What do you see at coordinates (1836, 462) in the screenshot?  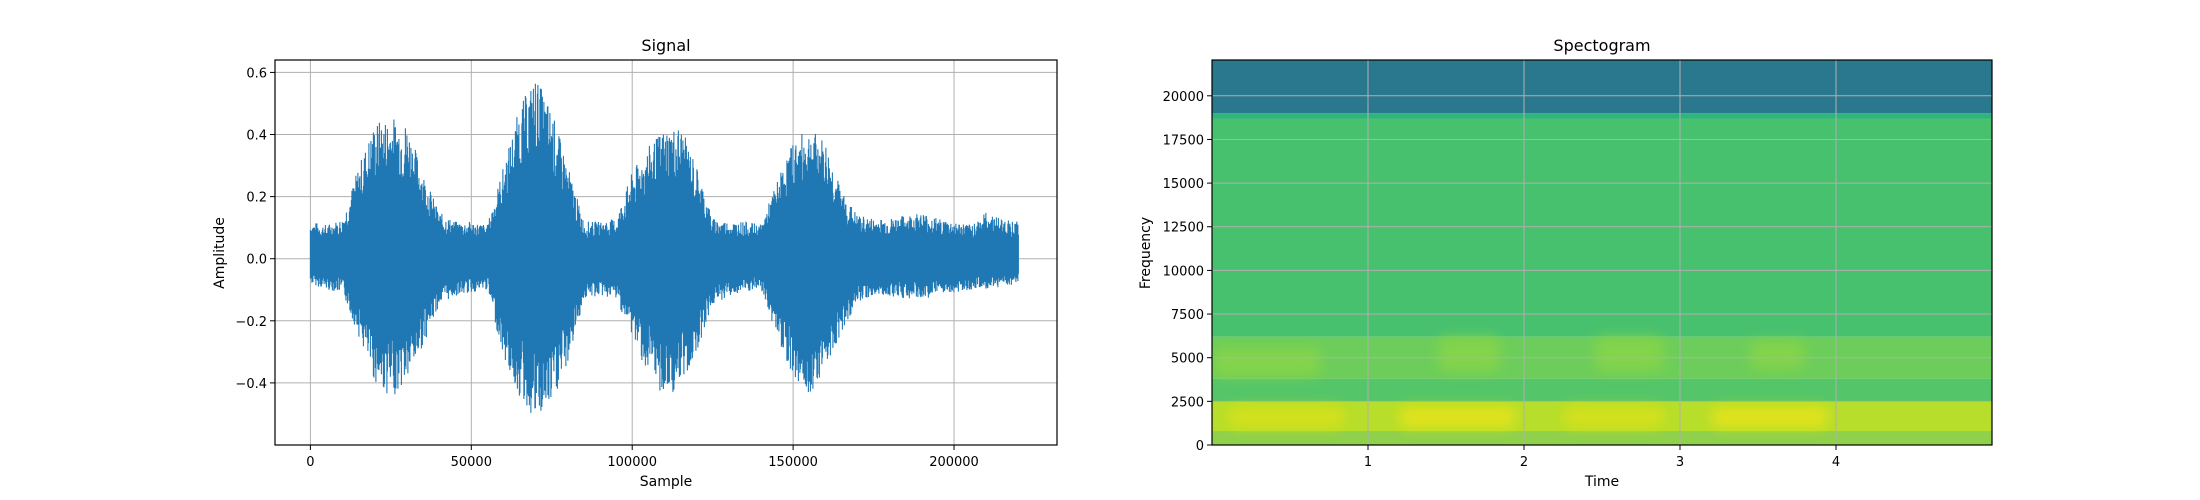 I see `spectrogram-x-tick-label: 4` at bounding box center [1836, 462].